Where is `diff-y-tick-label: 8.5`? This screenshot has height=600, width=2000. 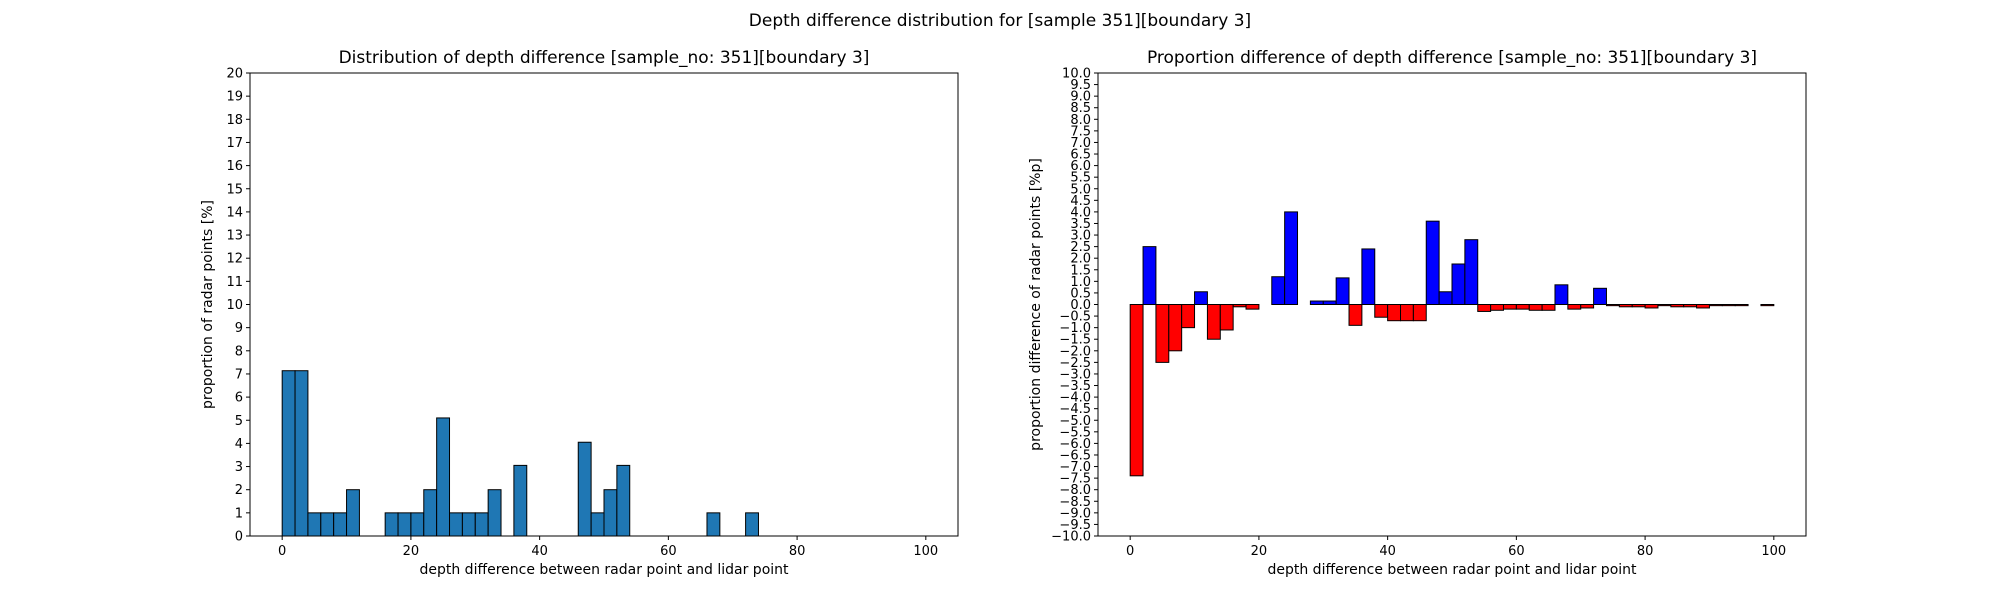 diff-y-tick-label: 8.5 is located at coordinates (1080, 108).